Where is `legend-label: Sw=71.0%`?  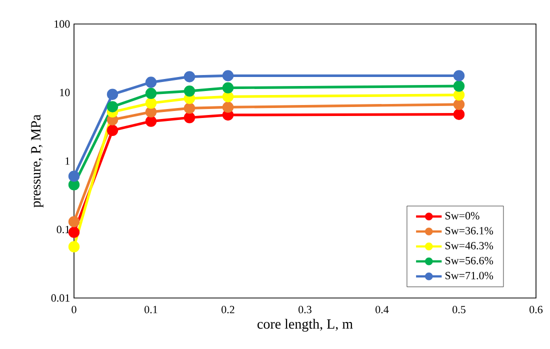
legend-label: Sw=71.0% is located at coordinates (470, 276).